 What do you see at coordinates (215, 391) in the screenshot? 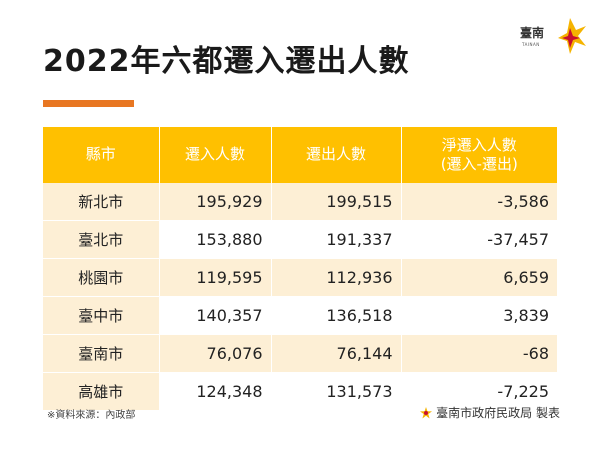
I see `cell-move-in: 124,348` at bounding box center [215, 391].